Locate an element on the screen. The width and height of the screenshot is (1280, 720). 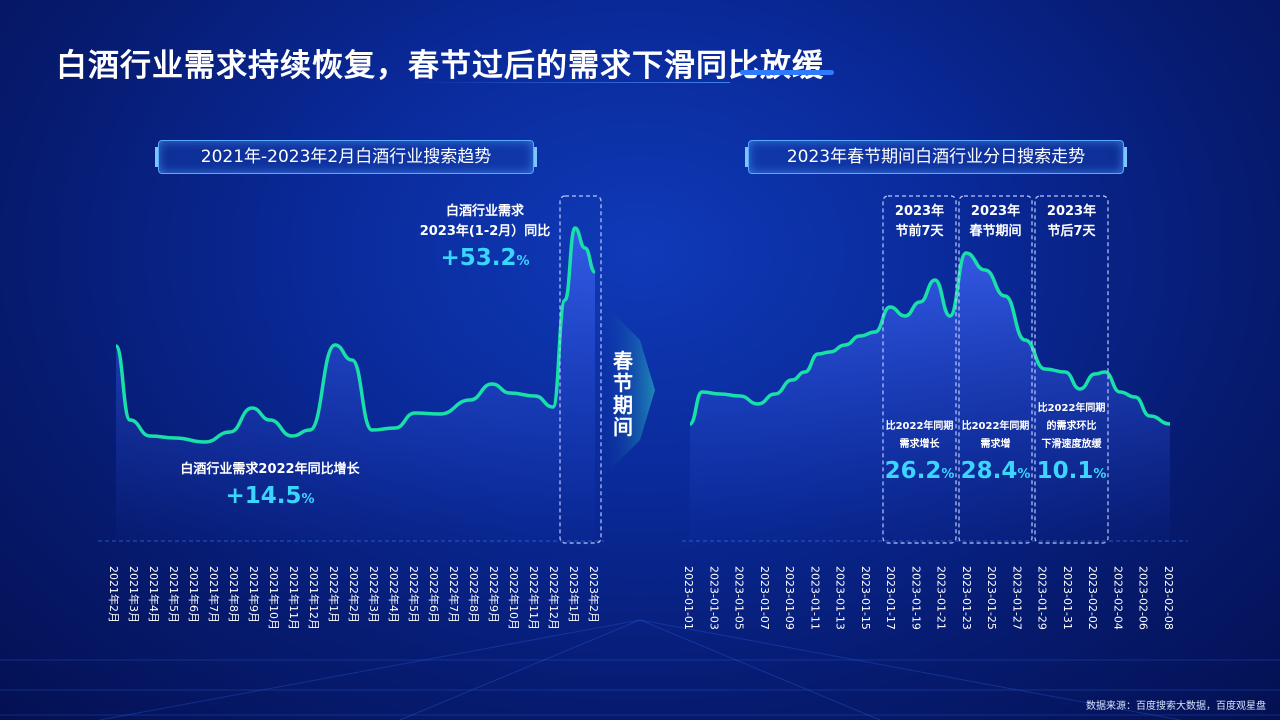
x-tick-label: 2023-02-02 is located at coordinates (1092, 598).